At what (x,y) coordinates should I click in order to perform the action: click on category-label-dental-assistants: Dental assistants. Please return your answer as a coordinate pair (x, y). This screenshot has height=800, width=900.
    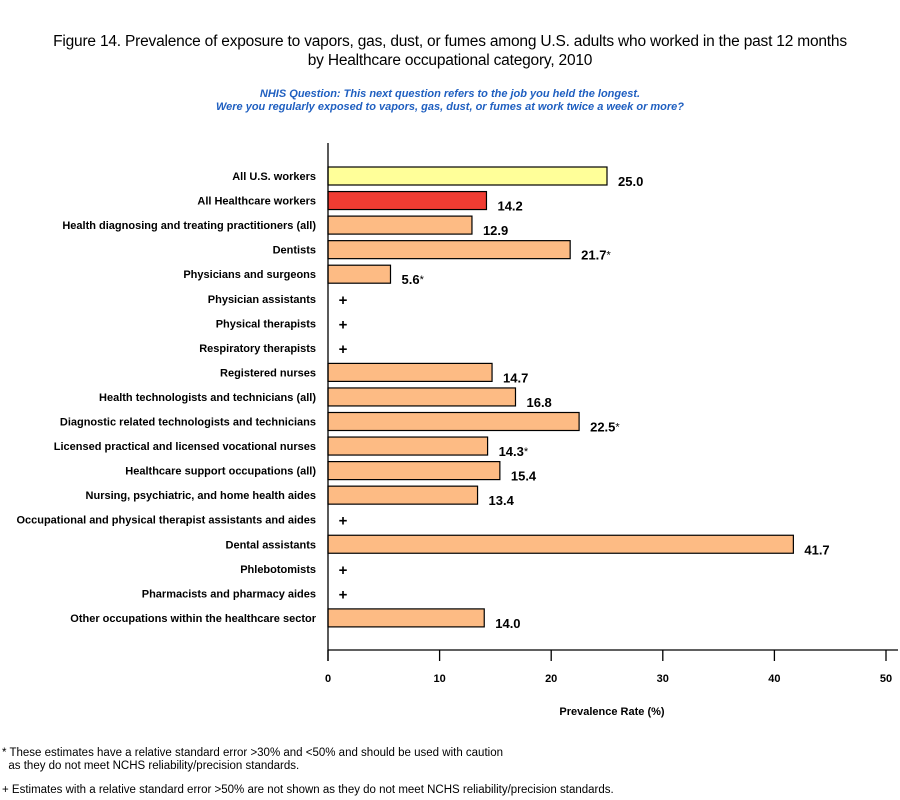
    Looking at the image, I should click on (271, 545).